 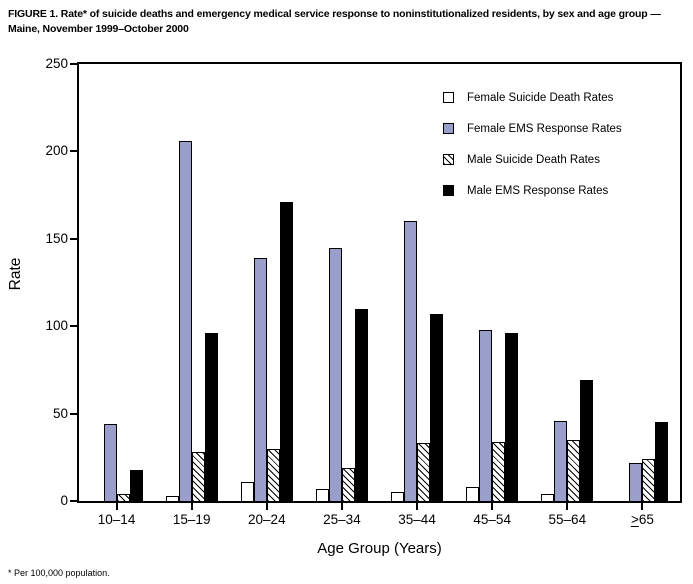 I want to click on y-tick-label-0: 0, so click(x=64, y=500).